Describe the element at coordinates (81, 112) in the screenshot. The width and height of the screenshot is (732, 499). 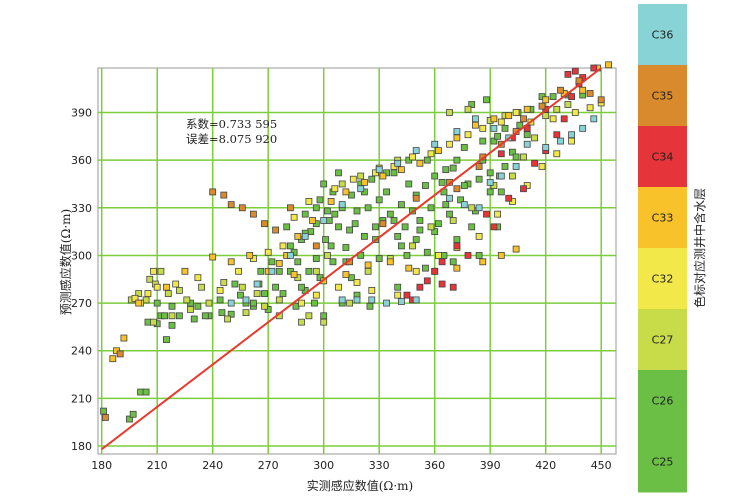
I see `y-tick-label: 390` at that location.